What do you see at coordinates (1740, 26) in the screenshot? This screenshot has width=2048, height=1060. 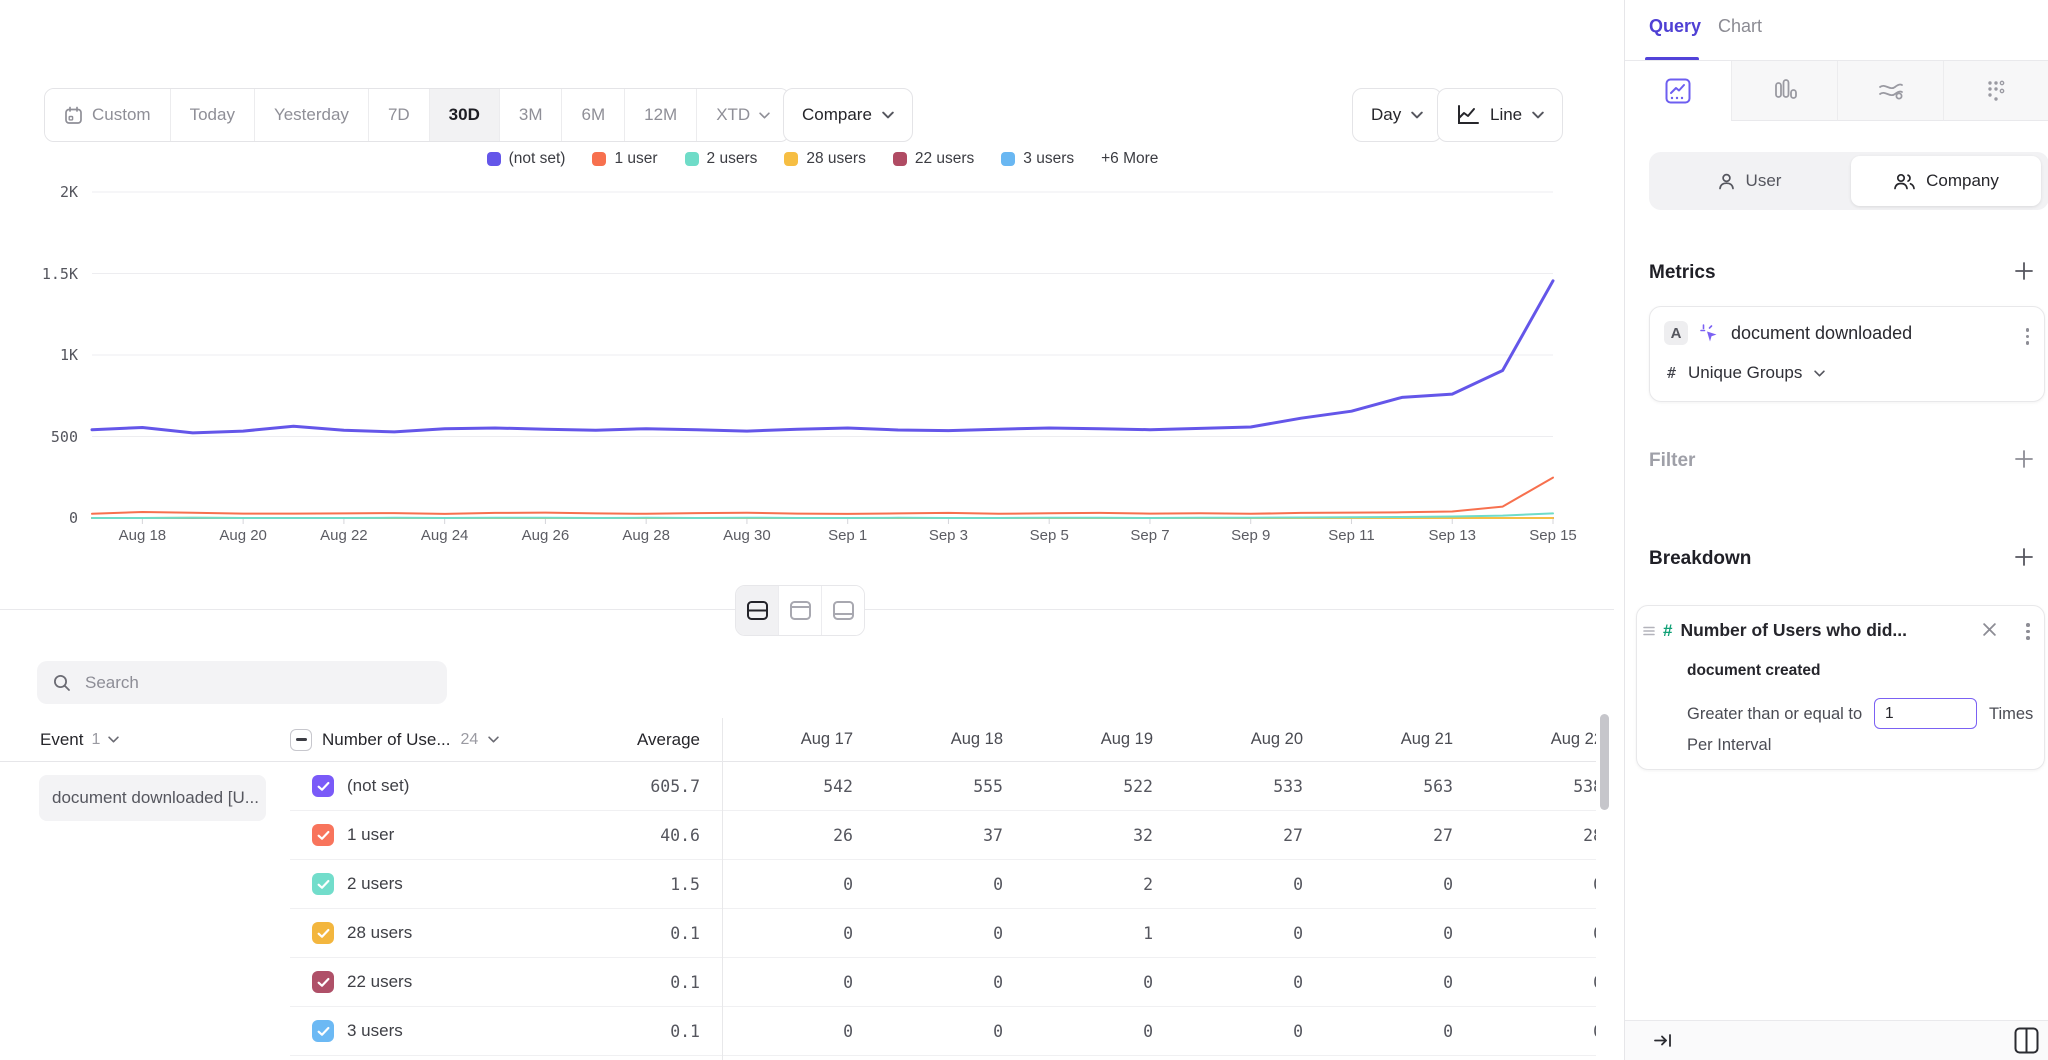 I see `tab-chart: Chart` at bounding box center [1740, 26].